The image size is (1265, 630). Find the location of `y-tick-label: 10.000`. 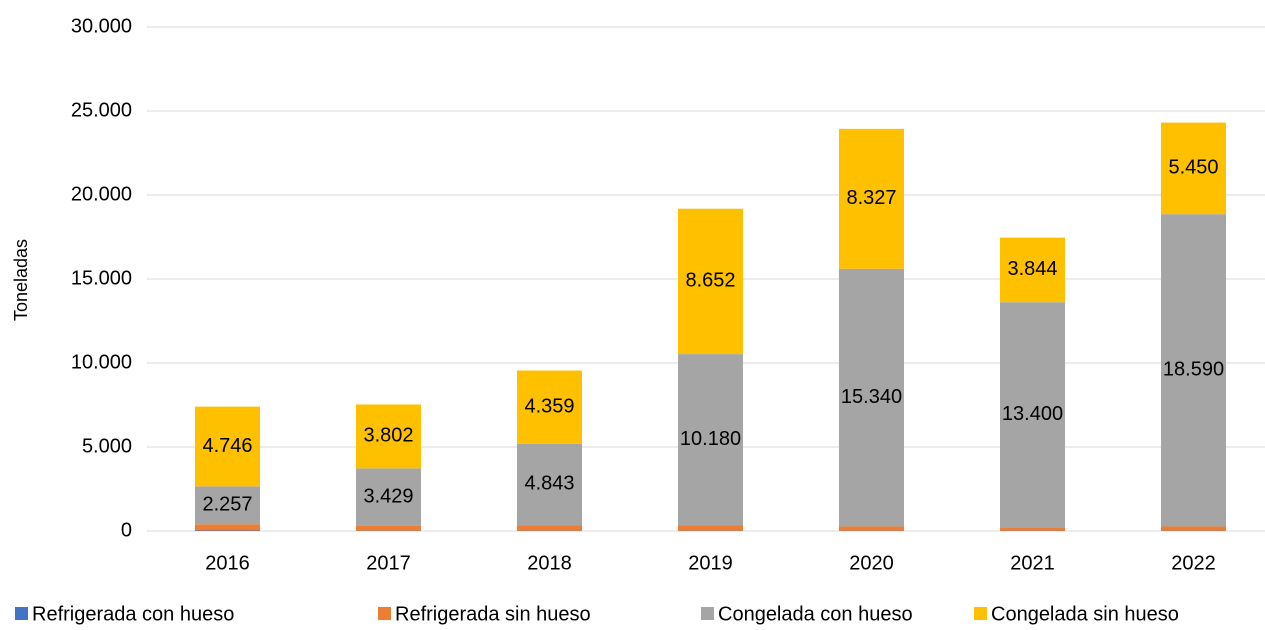

y-tick-label: 10.000 is located at coordinates (101, 362).